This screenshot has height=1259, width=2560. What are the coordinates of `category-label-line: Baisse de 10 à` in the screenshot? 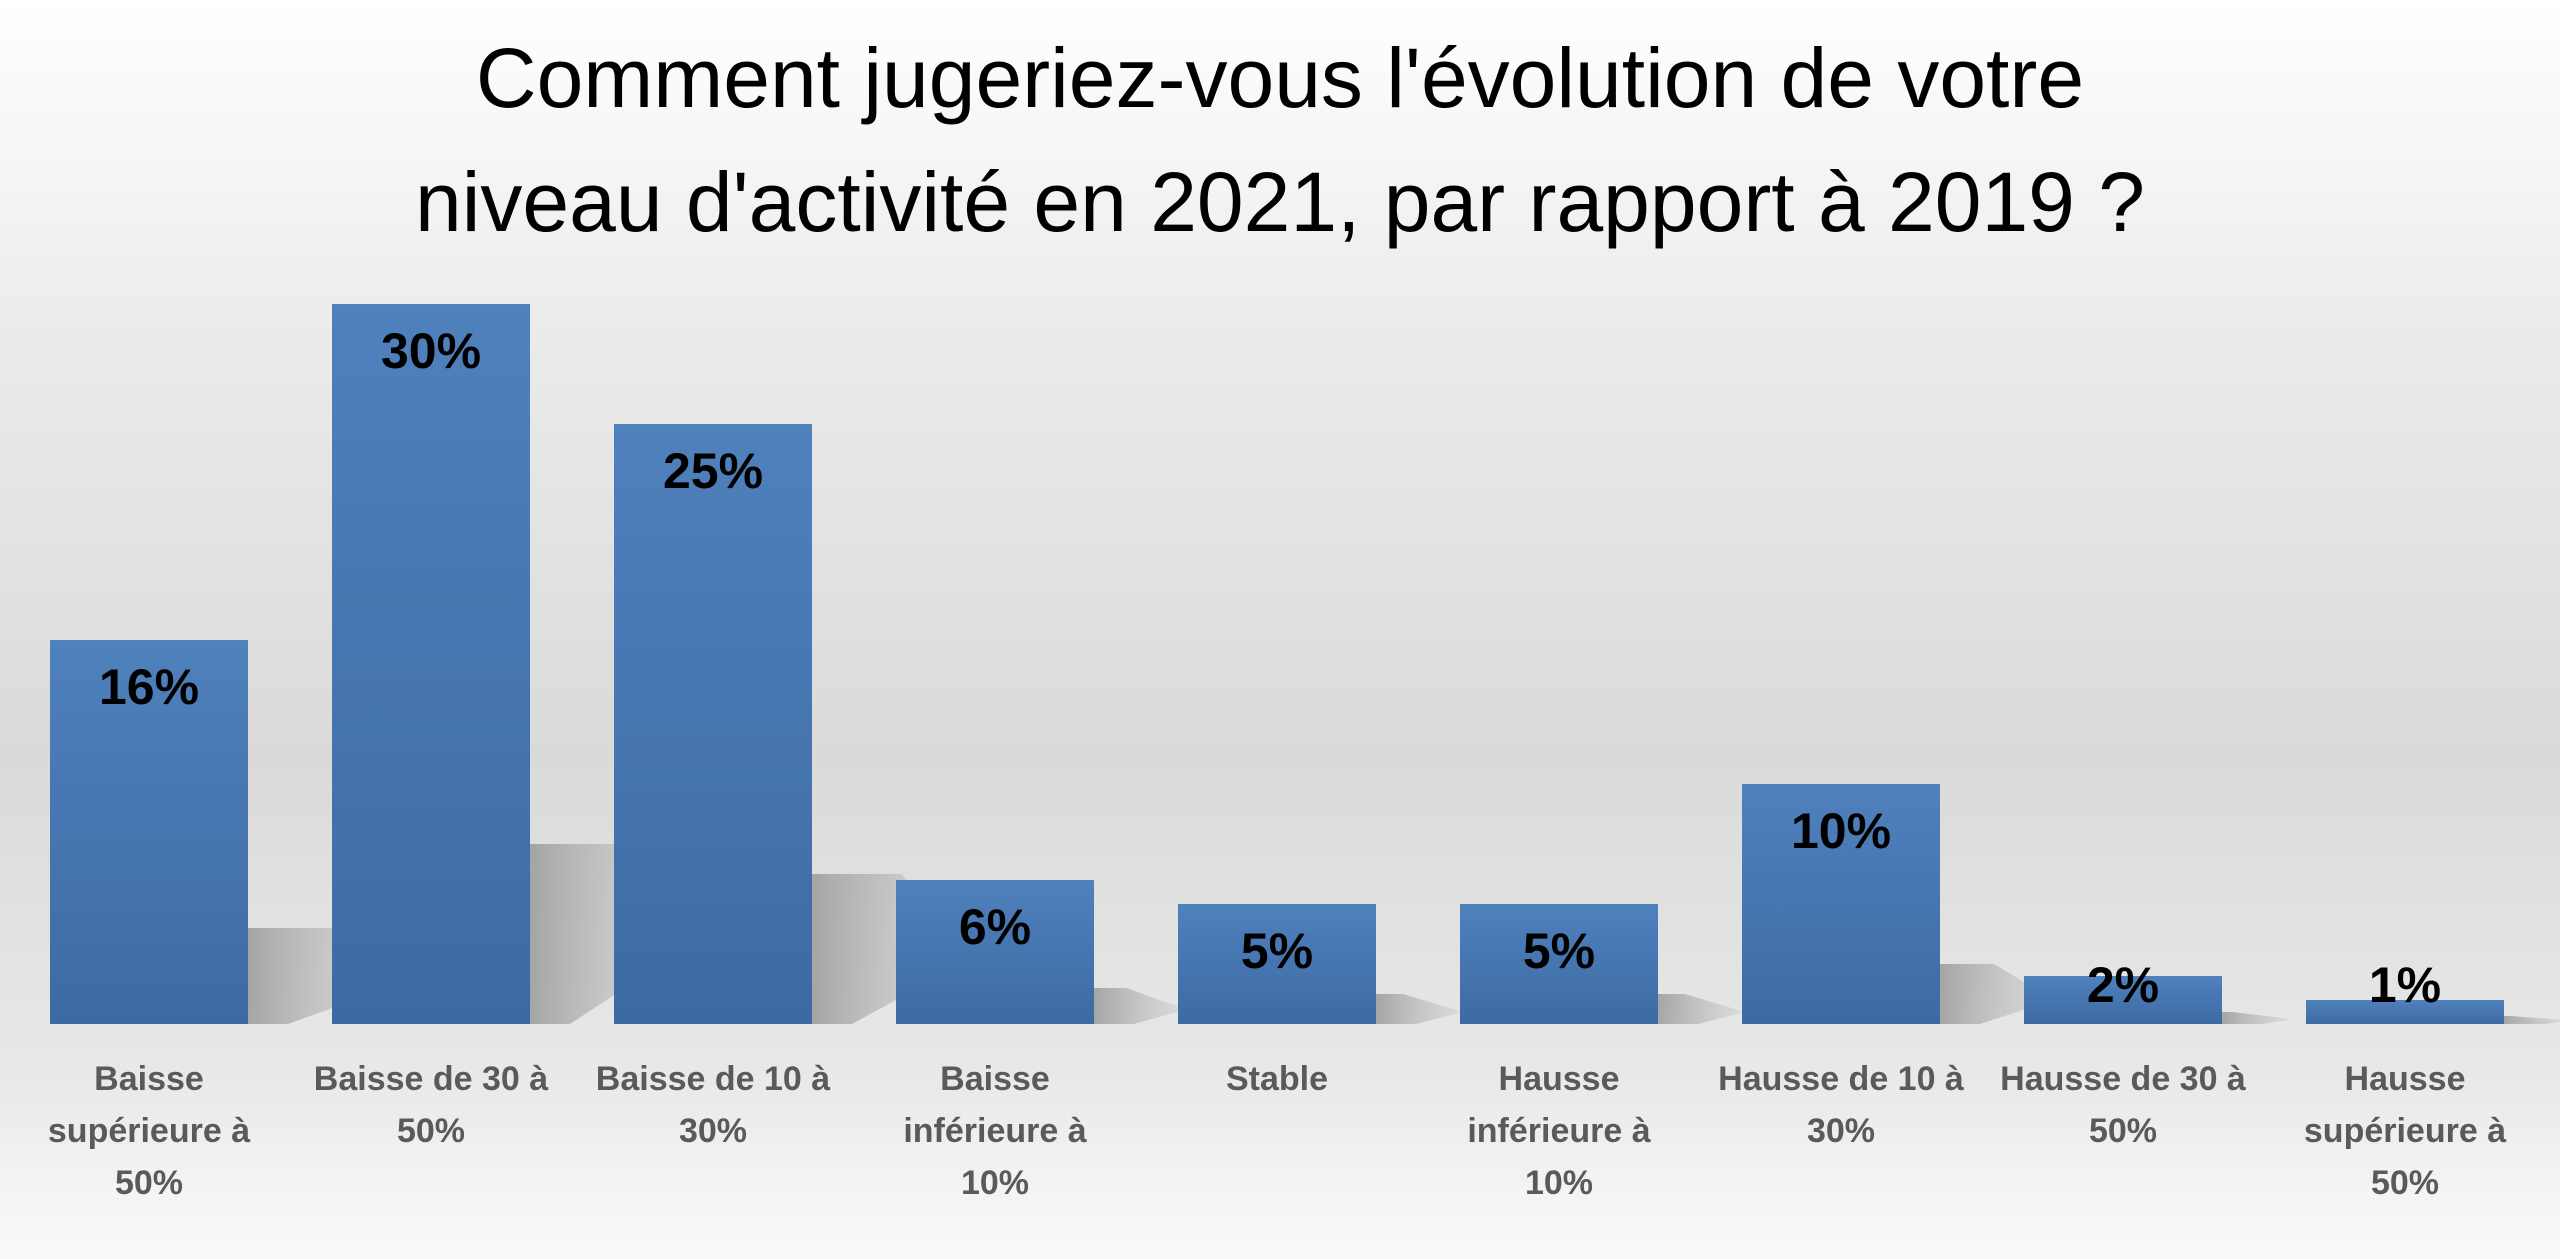 It's located at (713, 1079).